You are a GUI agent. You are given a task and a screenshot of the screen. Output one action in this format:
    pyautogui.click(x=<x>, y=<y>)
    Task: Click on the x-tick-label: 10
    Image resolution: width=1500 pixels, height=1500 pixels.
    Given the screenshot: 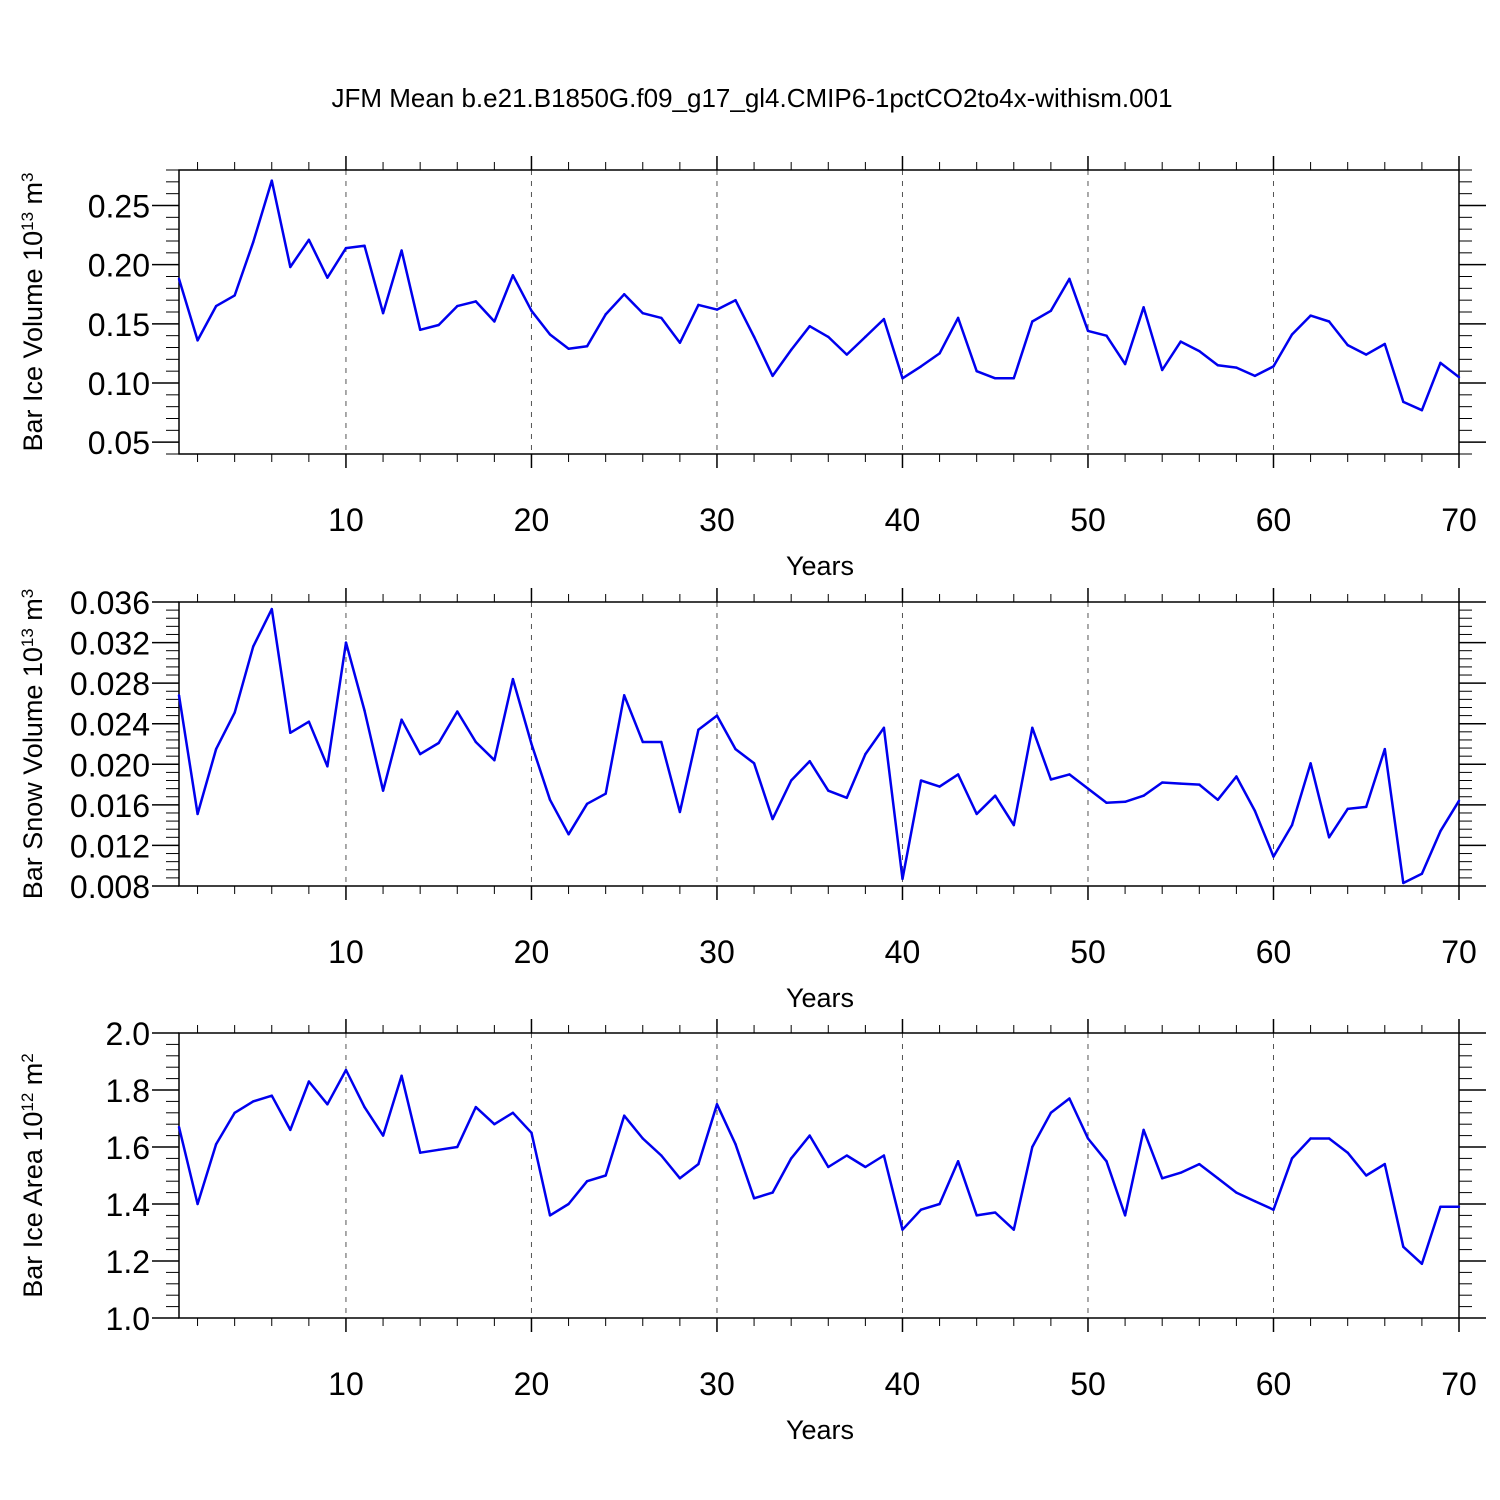 What is the action you would take?
    pyautogui.click(x=346, y=952)
    